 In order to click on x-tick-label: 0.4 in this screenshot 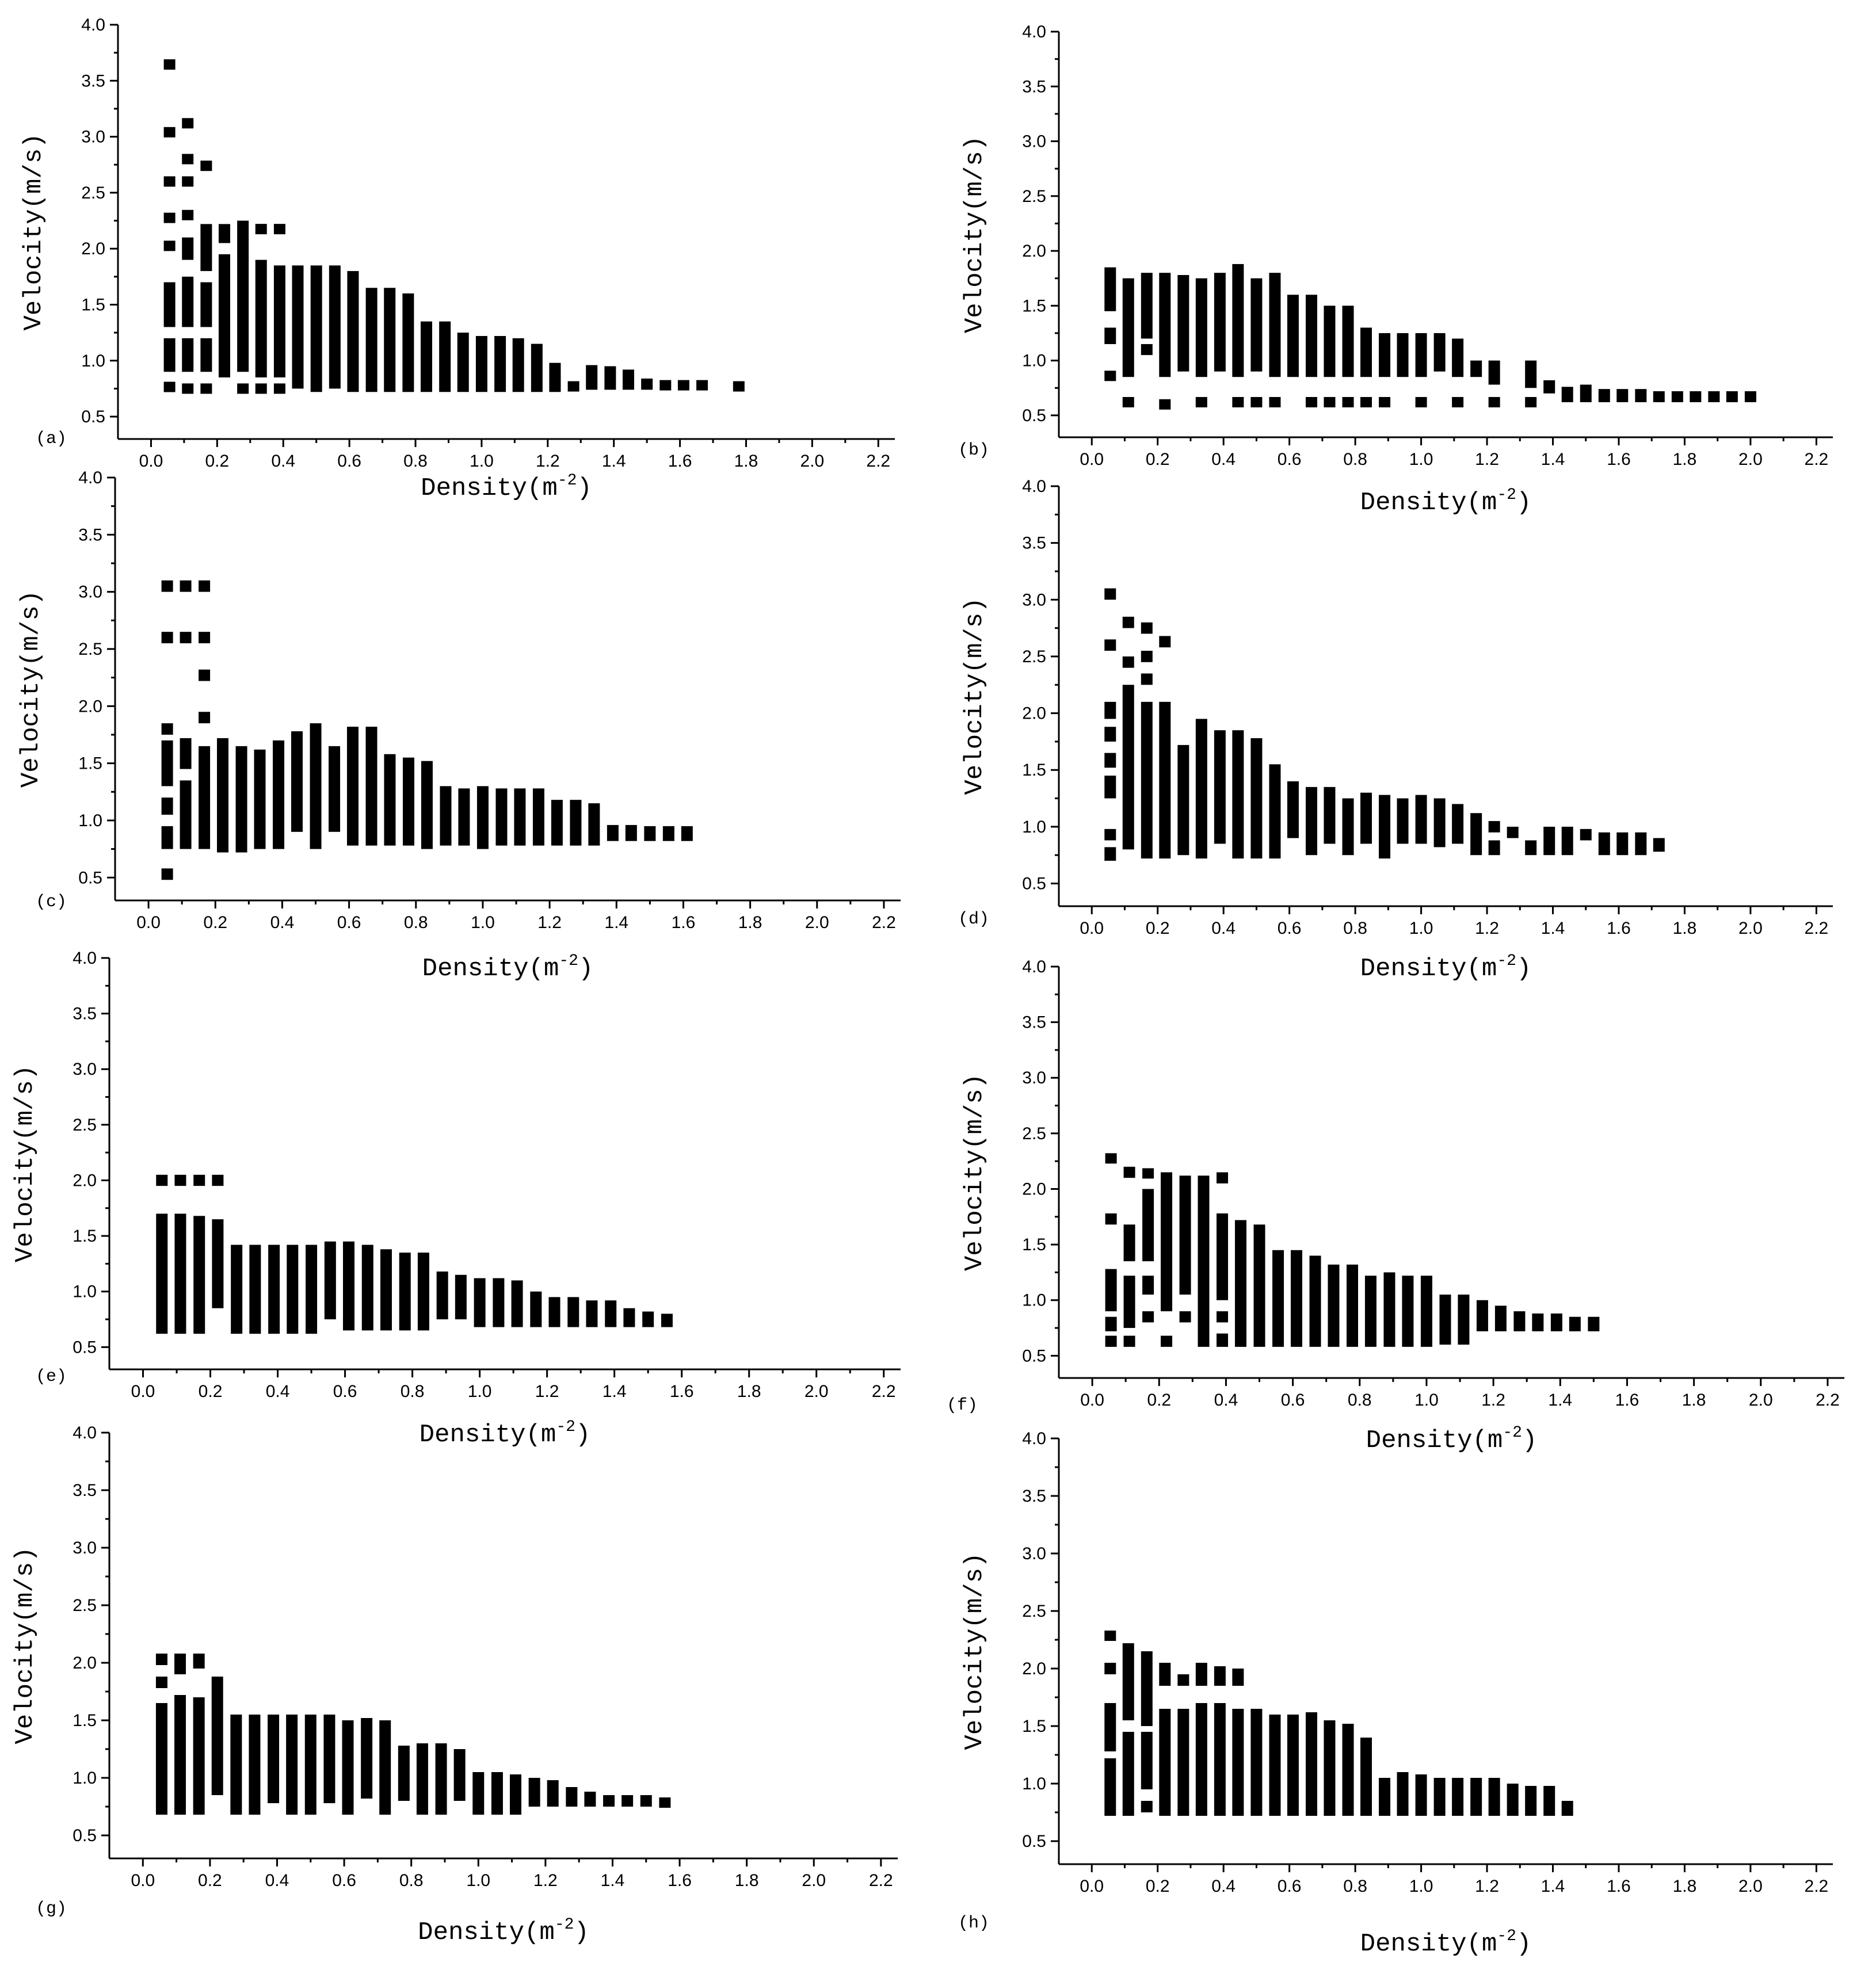, I will do `click(282, 923)`.